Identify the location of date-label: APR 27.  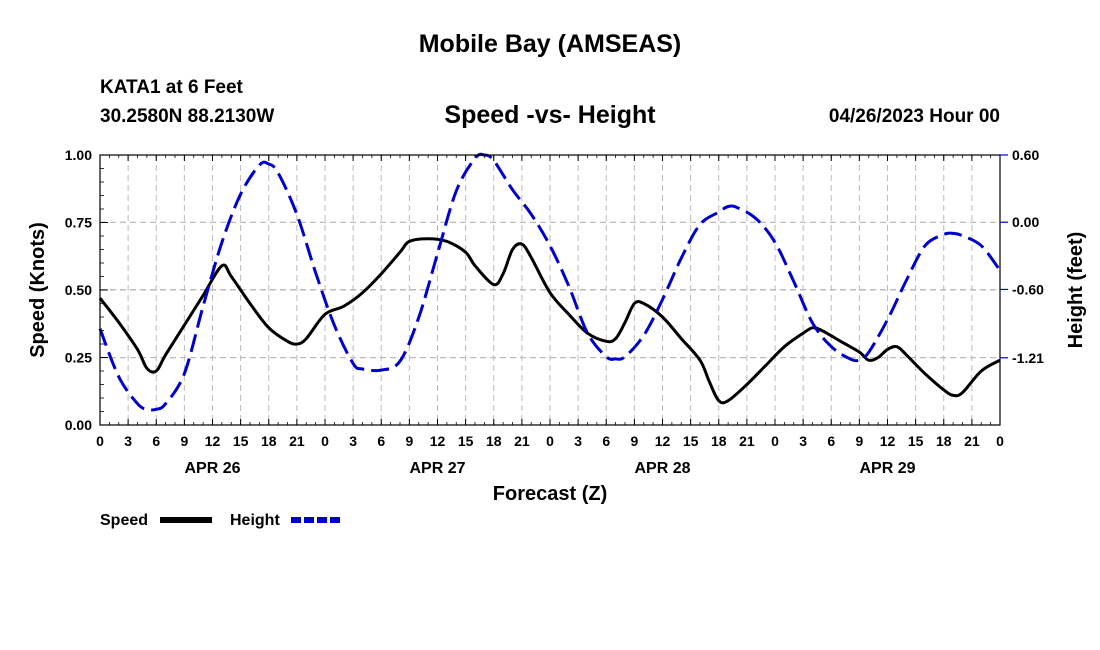
(437, 468).